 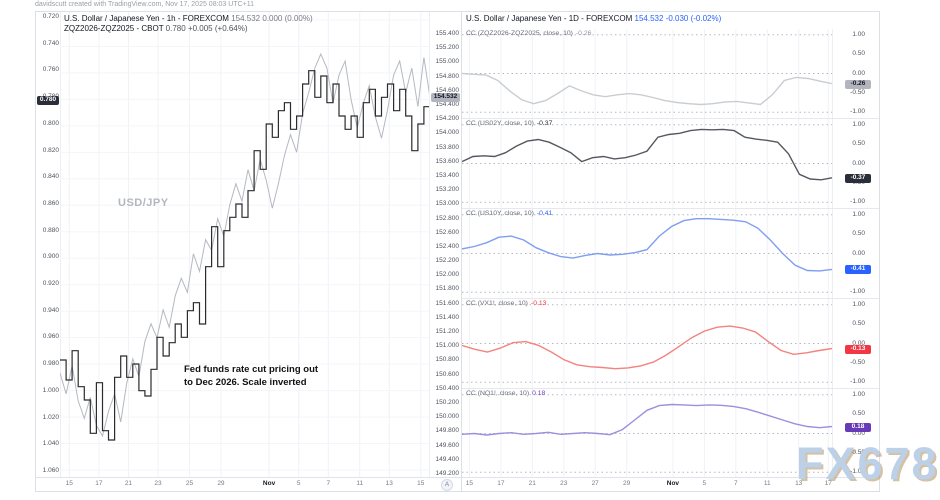 What do you see at coordinates (858, 178) in the screenshot?
I see `cc-value-badge: -0.37` at bounding box center [858, 178].